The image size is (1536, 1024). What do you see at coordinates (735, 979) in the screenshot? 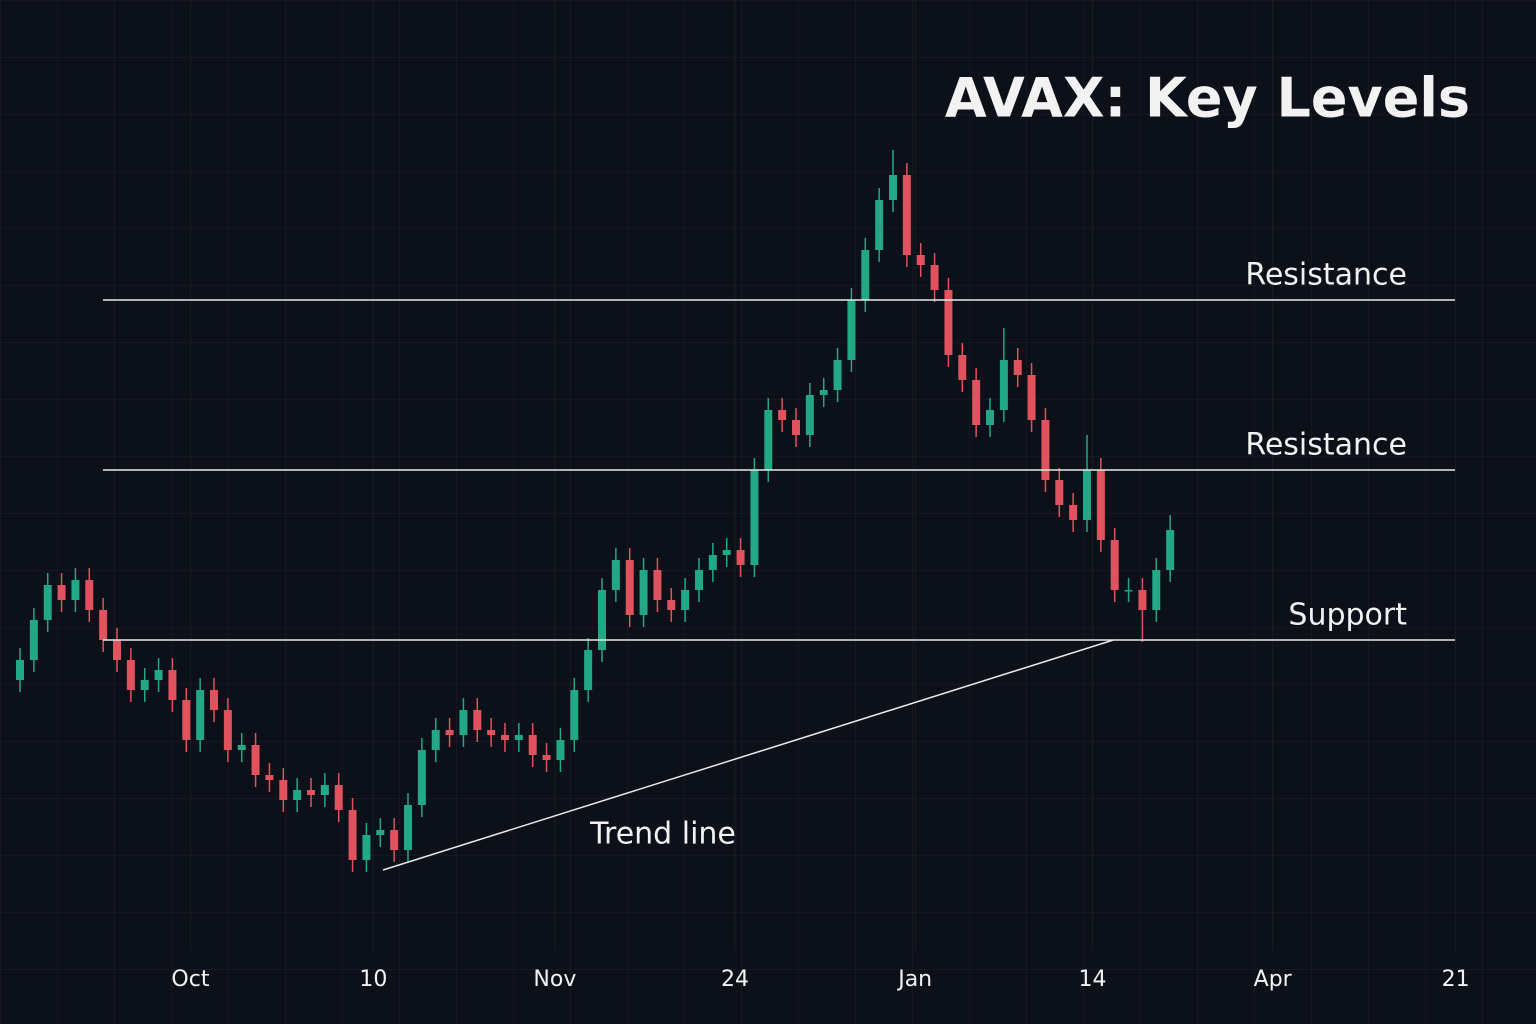
I see `x-tick-label: 24` at bounding box center [735, 979].